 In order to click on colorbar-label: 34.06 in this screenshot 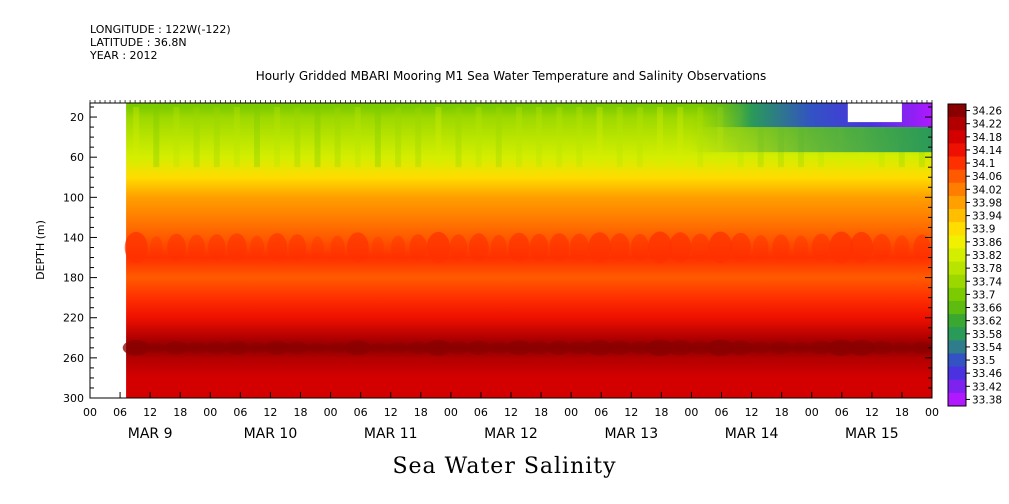, I will do `click(987, 177)`.